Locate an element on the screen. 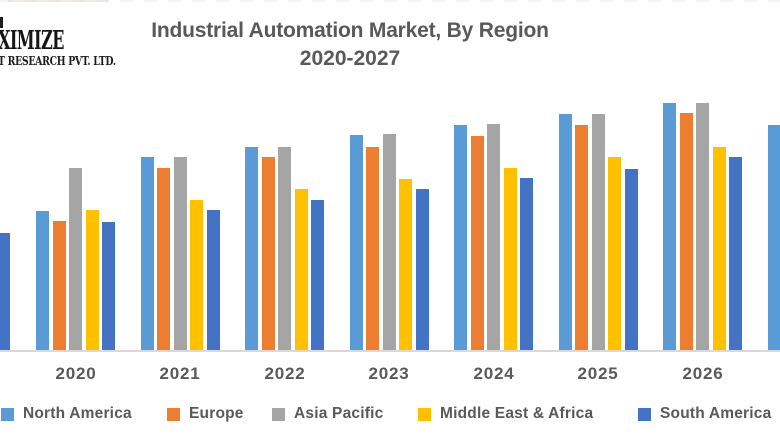 The width and height of the screenshot is (780, 440). chart-title-line1: Industrial Automation Market, By Region is located at coordinates (350, 30).